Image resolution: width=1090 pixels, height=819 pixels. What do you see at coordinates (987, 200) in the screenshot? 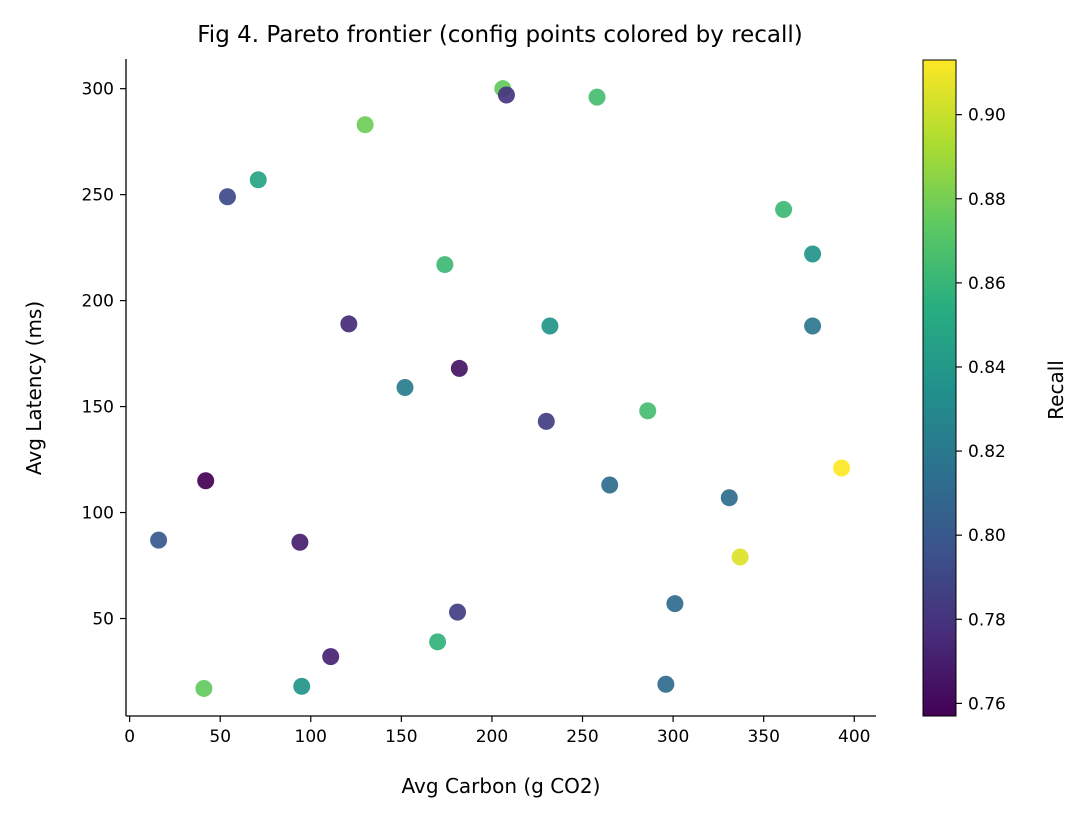
I see `colorbar-tick-label: 0.88` at bounding box center [987, 200].